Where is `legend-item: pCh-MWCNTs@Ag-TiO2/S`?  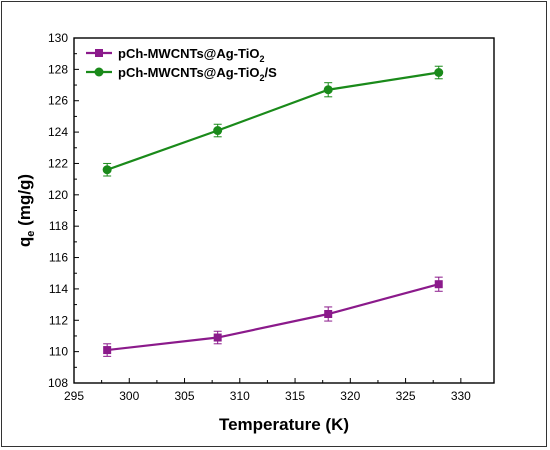
legend-item: pCh-MWCNTs@Ag-TiO2/S is located at coordinates (181, 74).